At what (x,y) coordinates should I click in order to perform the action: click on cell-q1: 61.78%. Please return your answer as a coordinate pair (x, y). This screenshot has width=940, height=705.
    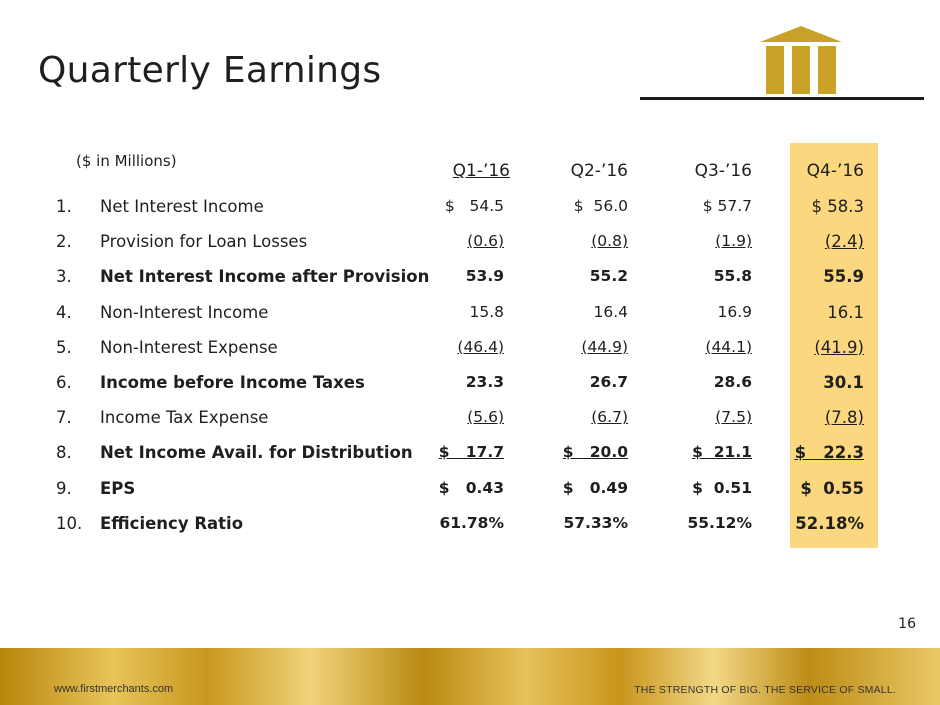
    Looking at the image, I should click on (471, 522).